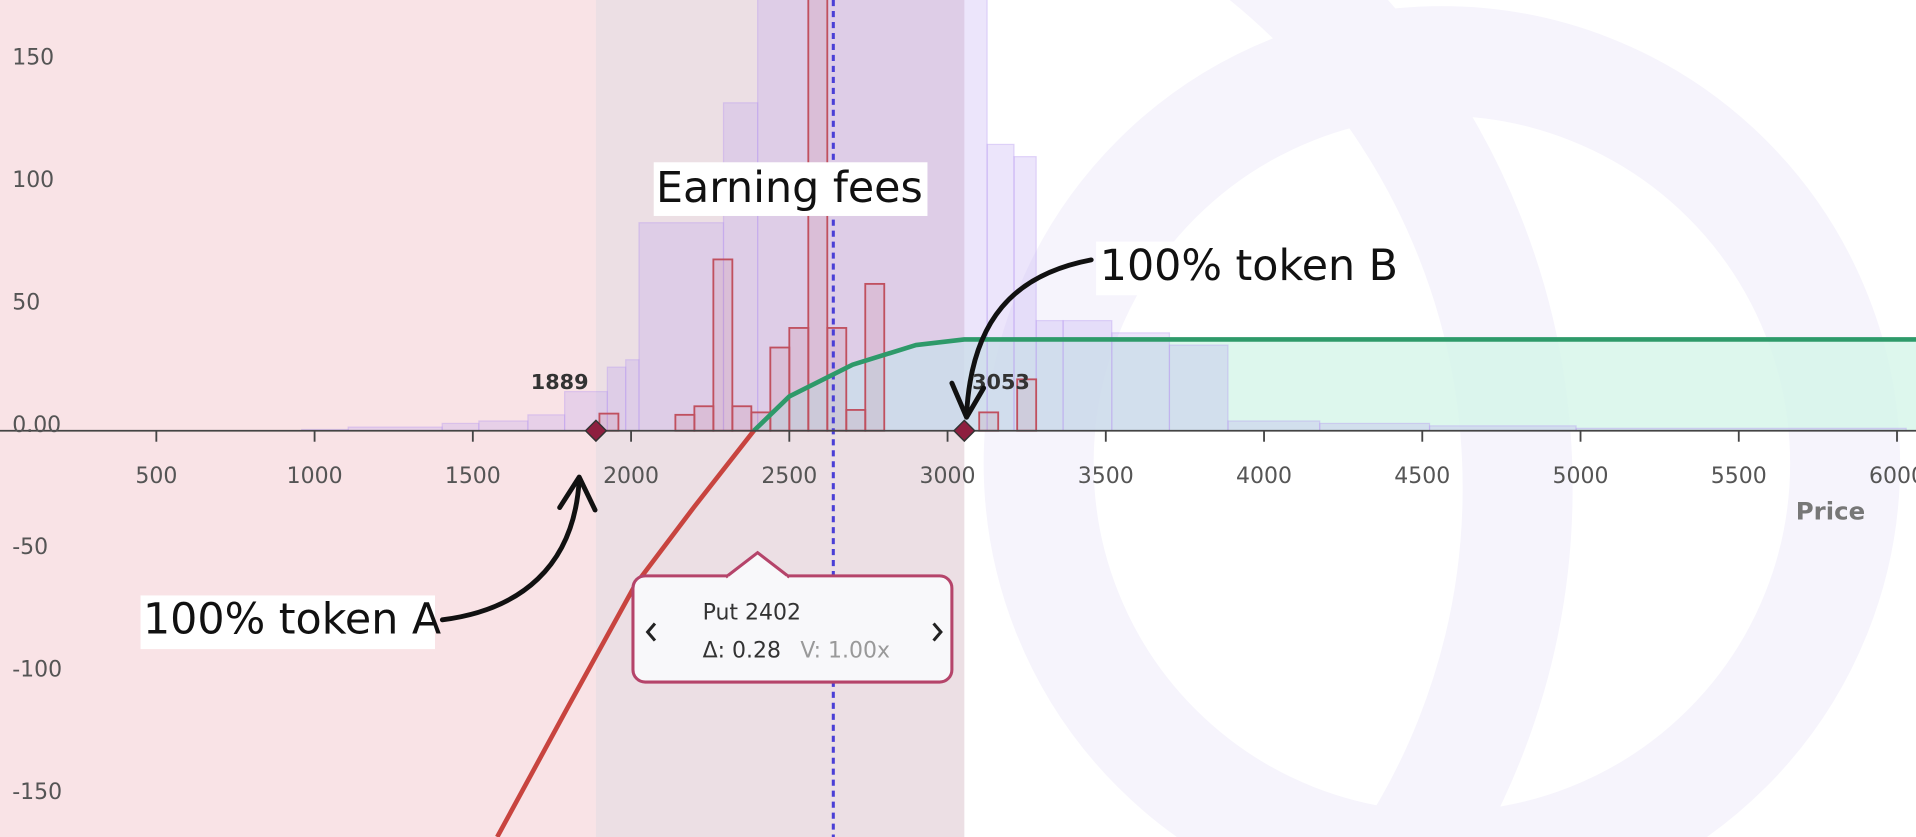  What do you see at coordinates (473, 476) in the screenshot?
I see `x-tick-label: 1500` at bounding box center [473, 476].